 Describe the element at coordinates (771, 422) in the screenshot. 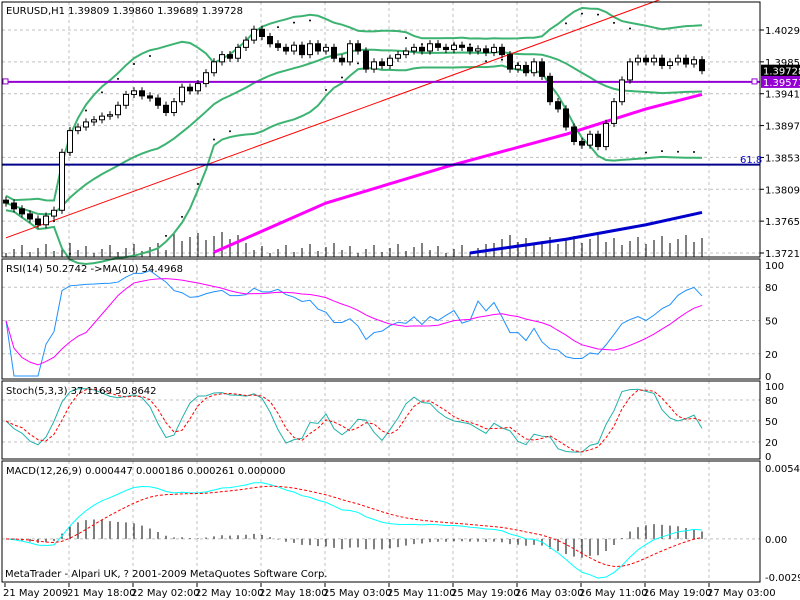

I see `stoch-tick-label: 50` at that location.